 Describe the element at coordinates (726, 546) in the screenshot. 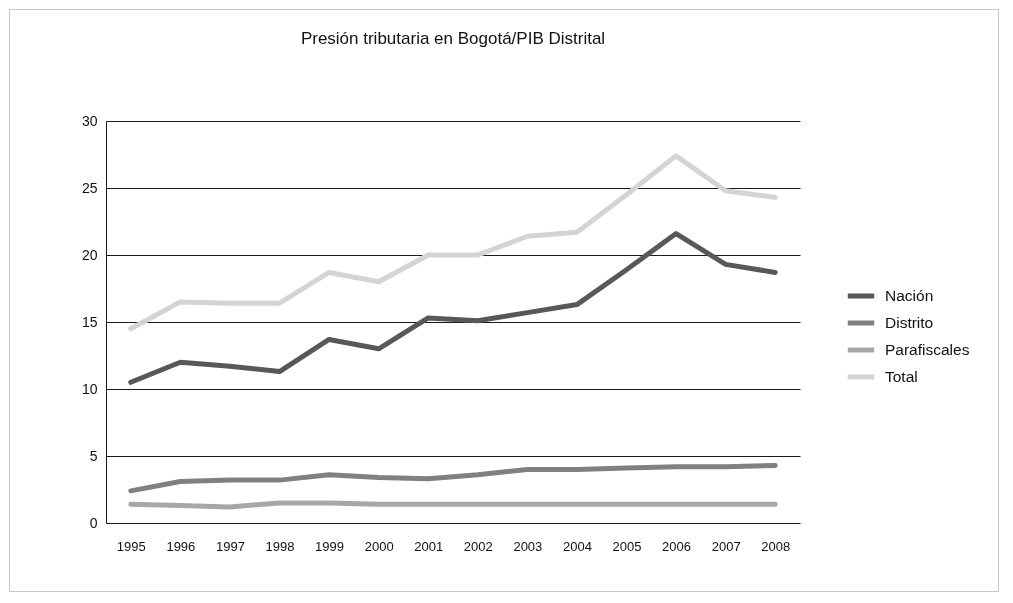

I see `x-tick-label: 2007` at that location.